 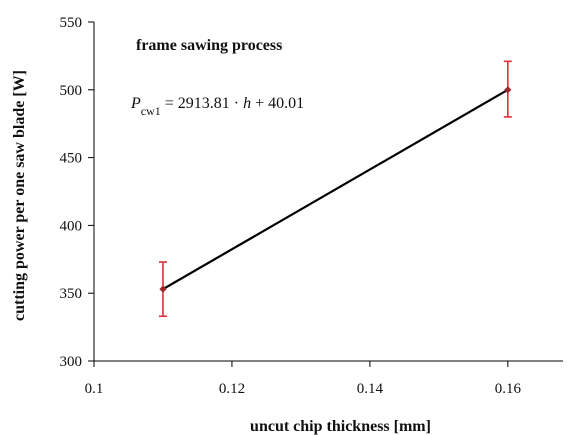 I want to click on process-label: frame sawing process, so click(x=209, y=45).